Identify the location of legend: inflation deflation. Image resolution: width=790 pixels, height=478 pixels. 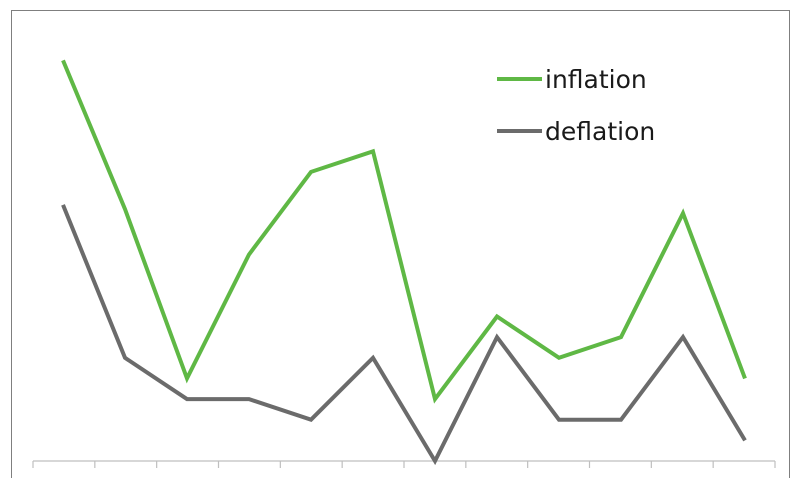
(576, 105).